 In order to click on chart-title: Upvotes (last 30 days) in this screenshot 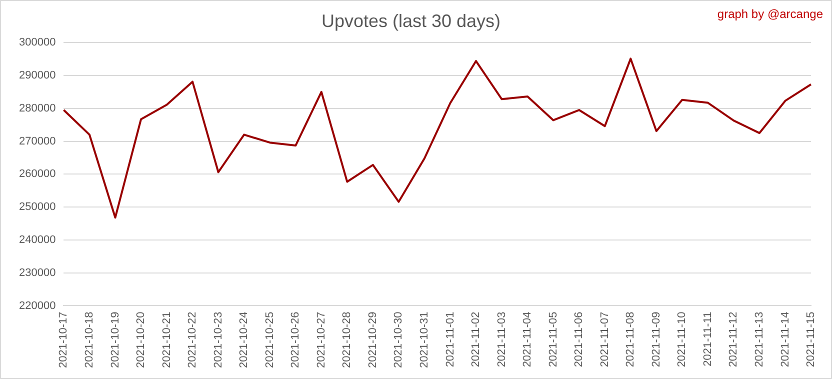, I will do `click(411, 20)`.